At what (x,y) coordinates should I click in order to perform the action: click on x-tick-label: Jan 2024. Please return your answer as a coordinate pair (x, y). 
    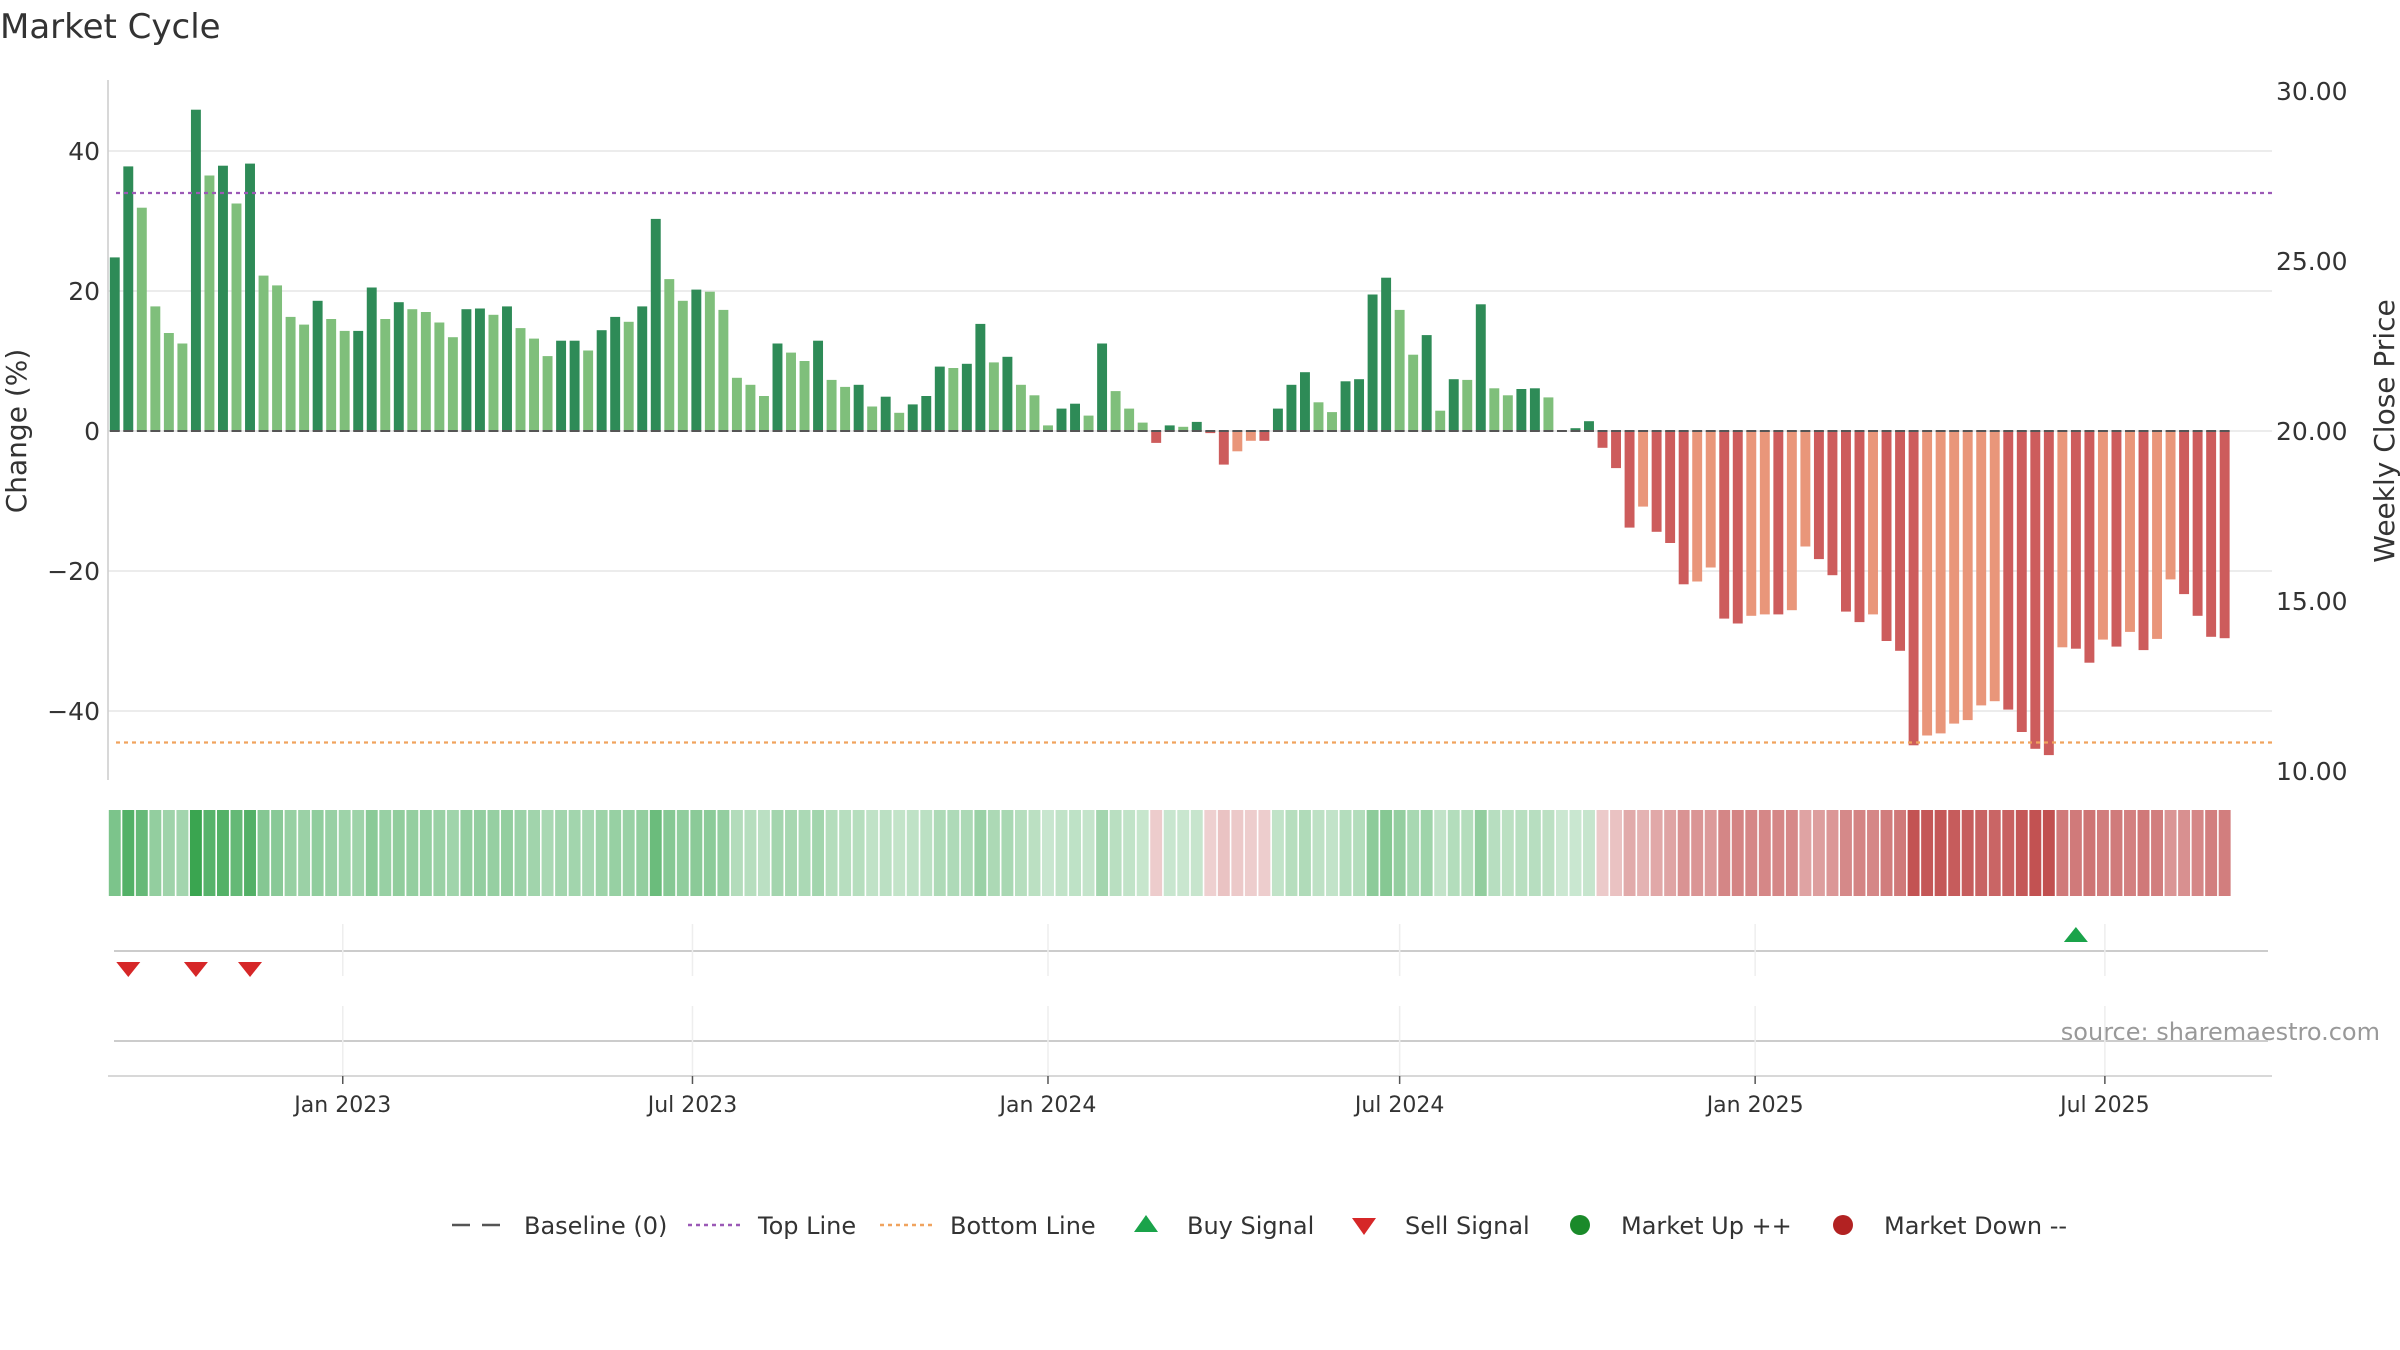
    Looking at the image, I should click on (1047, 1105).